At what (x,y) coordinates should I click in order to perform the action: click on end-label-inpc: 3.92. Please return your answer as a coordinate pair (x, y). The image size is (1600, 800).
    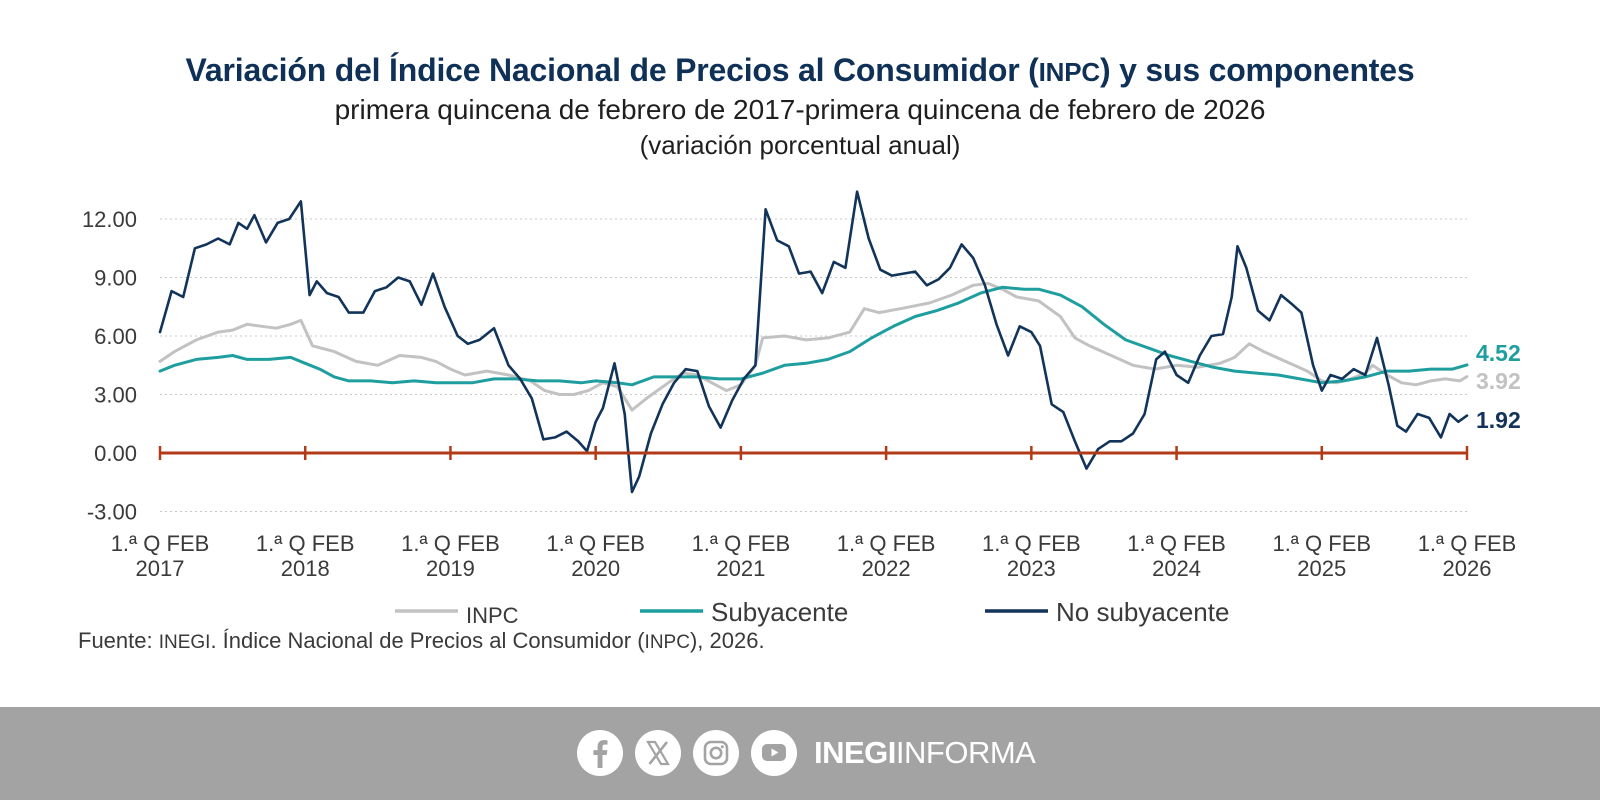
    Looking at the image, I should click on (1498, 381).